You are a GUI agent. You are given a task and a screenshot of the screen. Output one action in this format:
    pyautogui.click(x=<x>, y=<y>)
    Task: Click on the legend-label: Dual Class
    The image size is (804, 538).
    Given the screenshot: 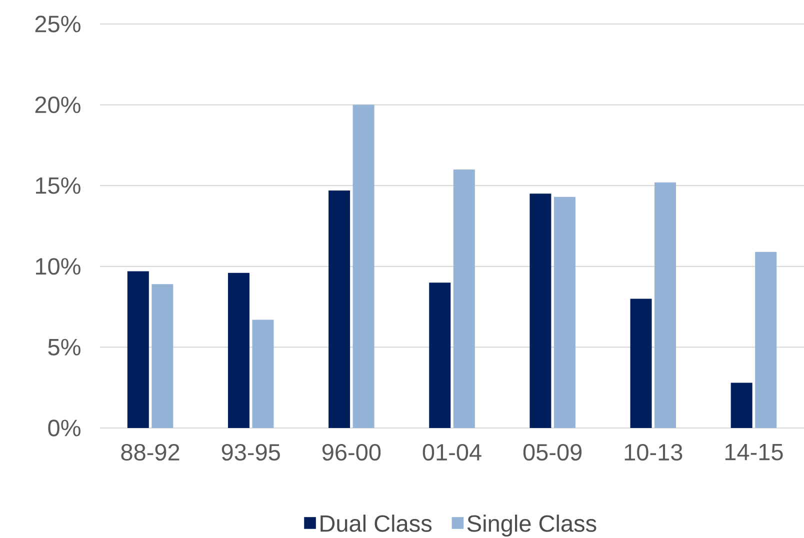 What is the action you would take?
    pyautogui.click(x=376, y=523)
    